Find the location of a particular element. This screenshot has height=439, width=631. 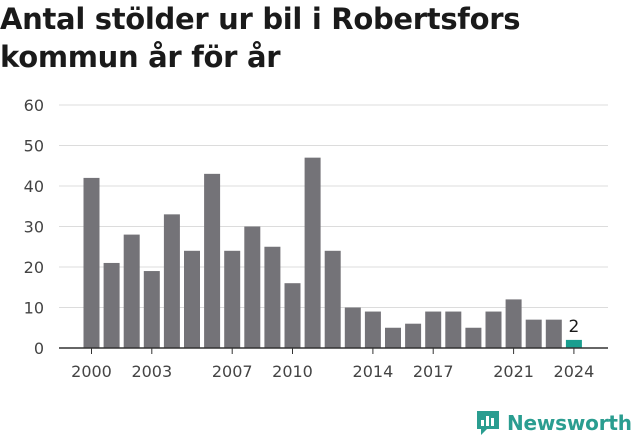

x-tick-label: 2010 is located at coordinates (292, 371).